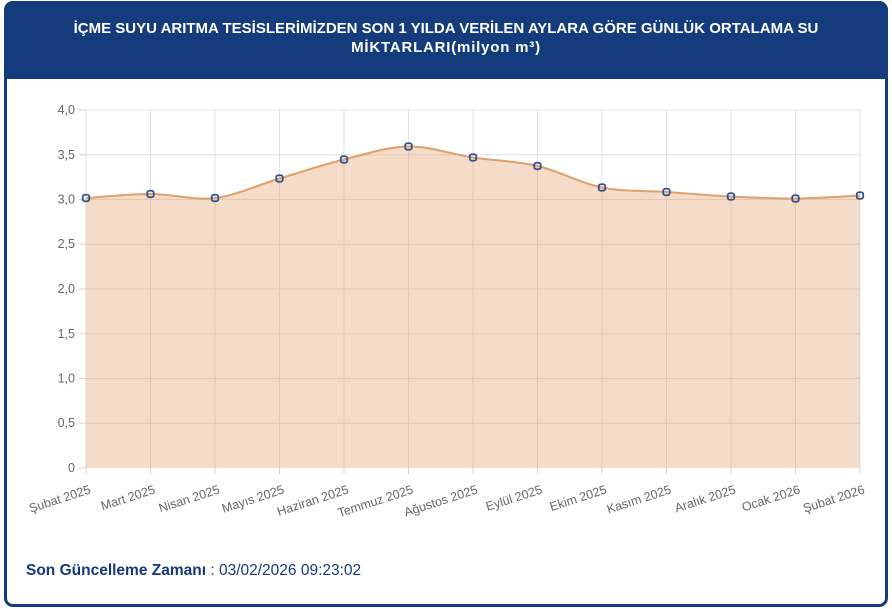 This screenshot has width=892, height=609. Describe the element at coordinates (128, 498) in the screenshot. I see `svg-text: Mart 2025` at that location.